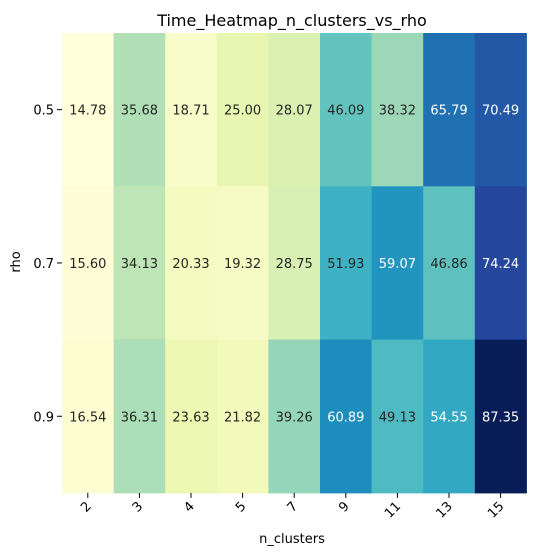 This screenshot has height=556, width=536. Describe the element at coordinates (344, 507) in the screenshot. I see `x-tick-label: 9` at that location.